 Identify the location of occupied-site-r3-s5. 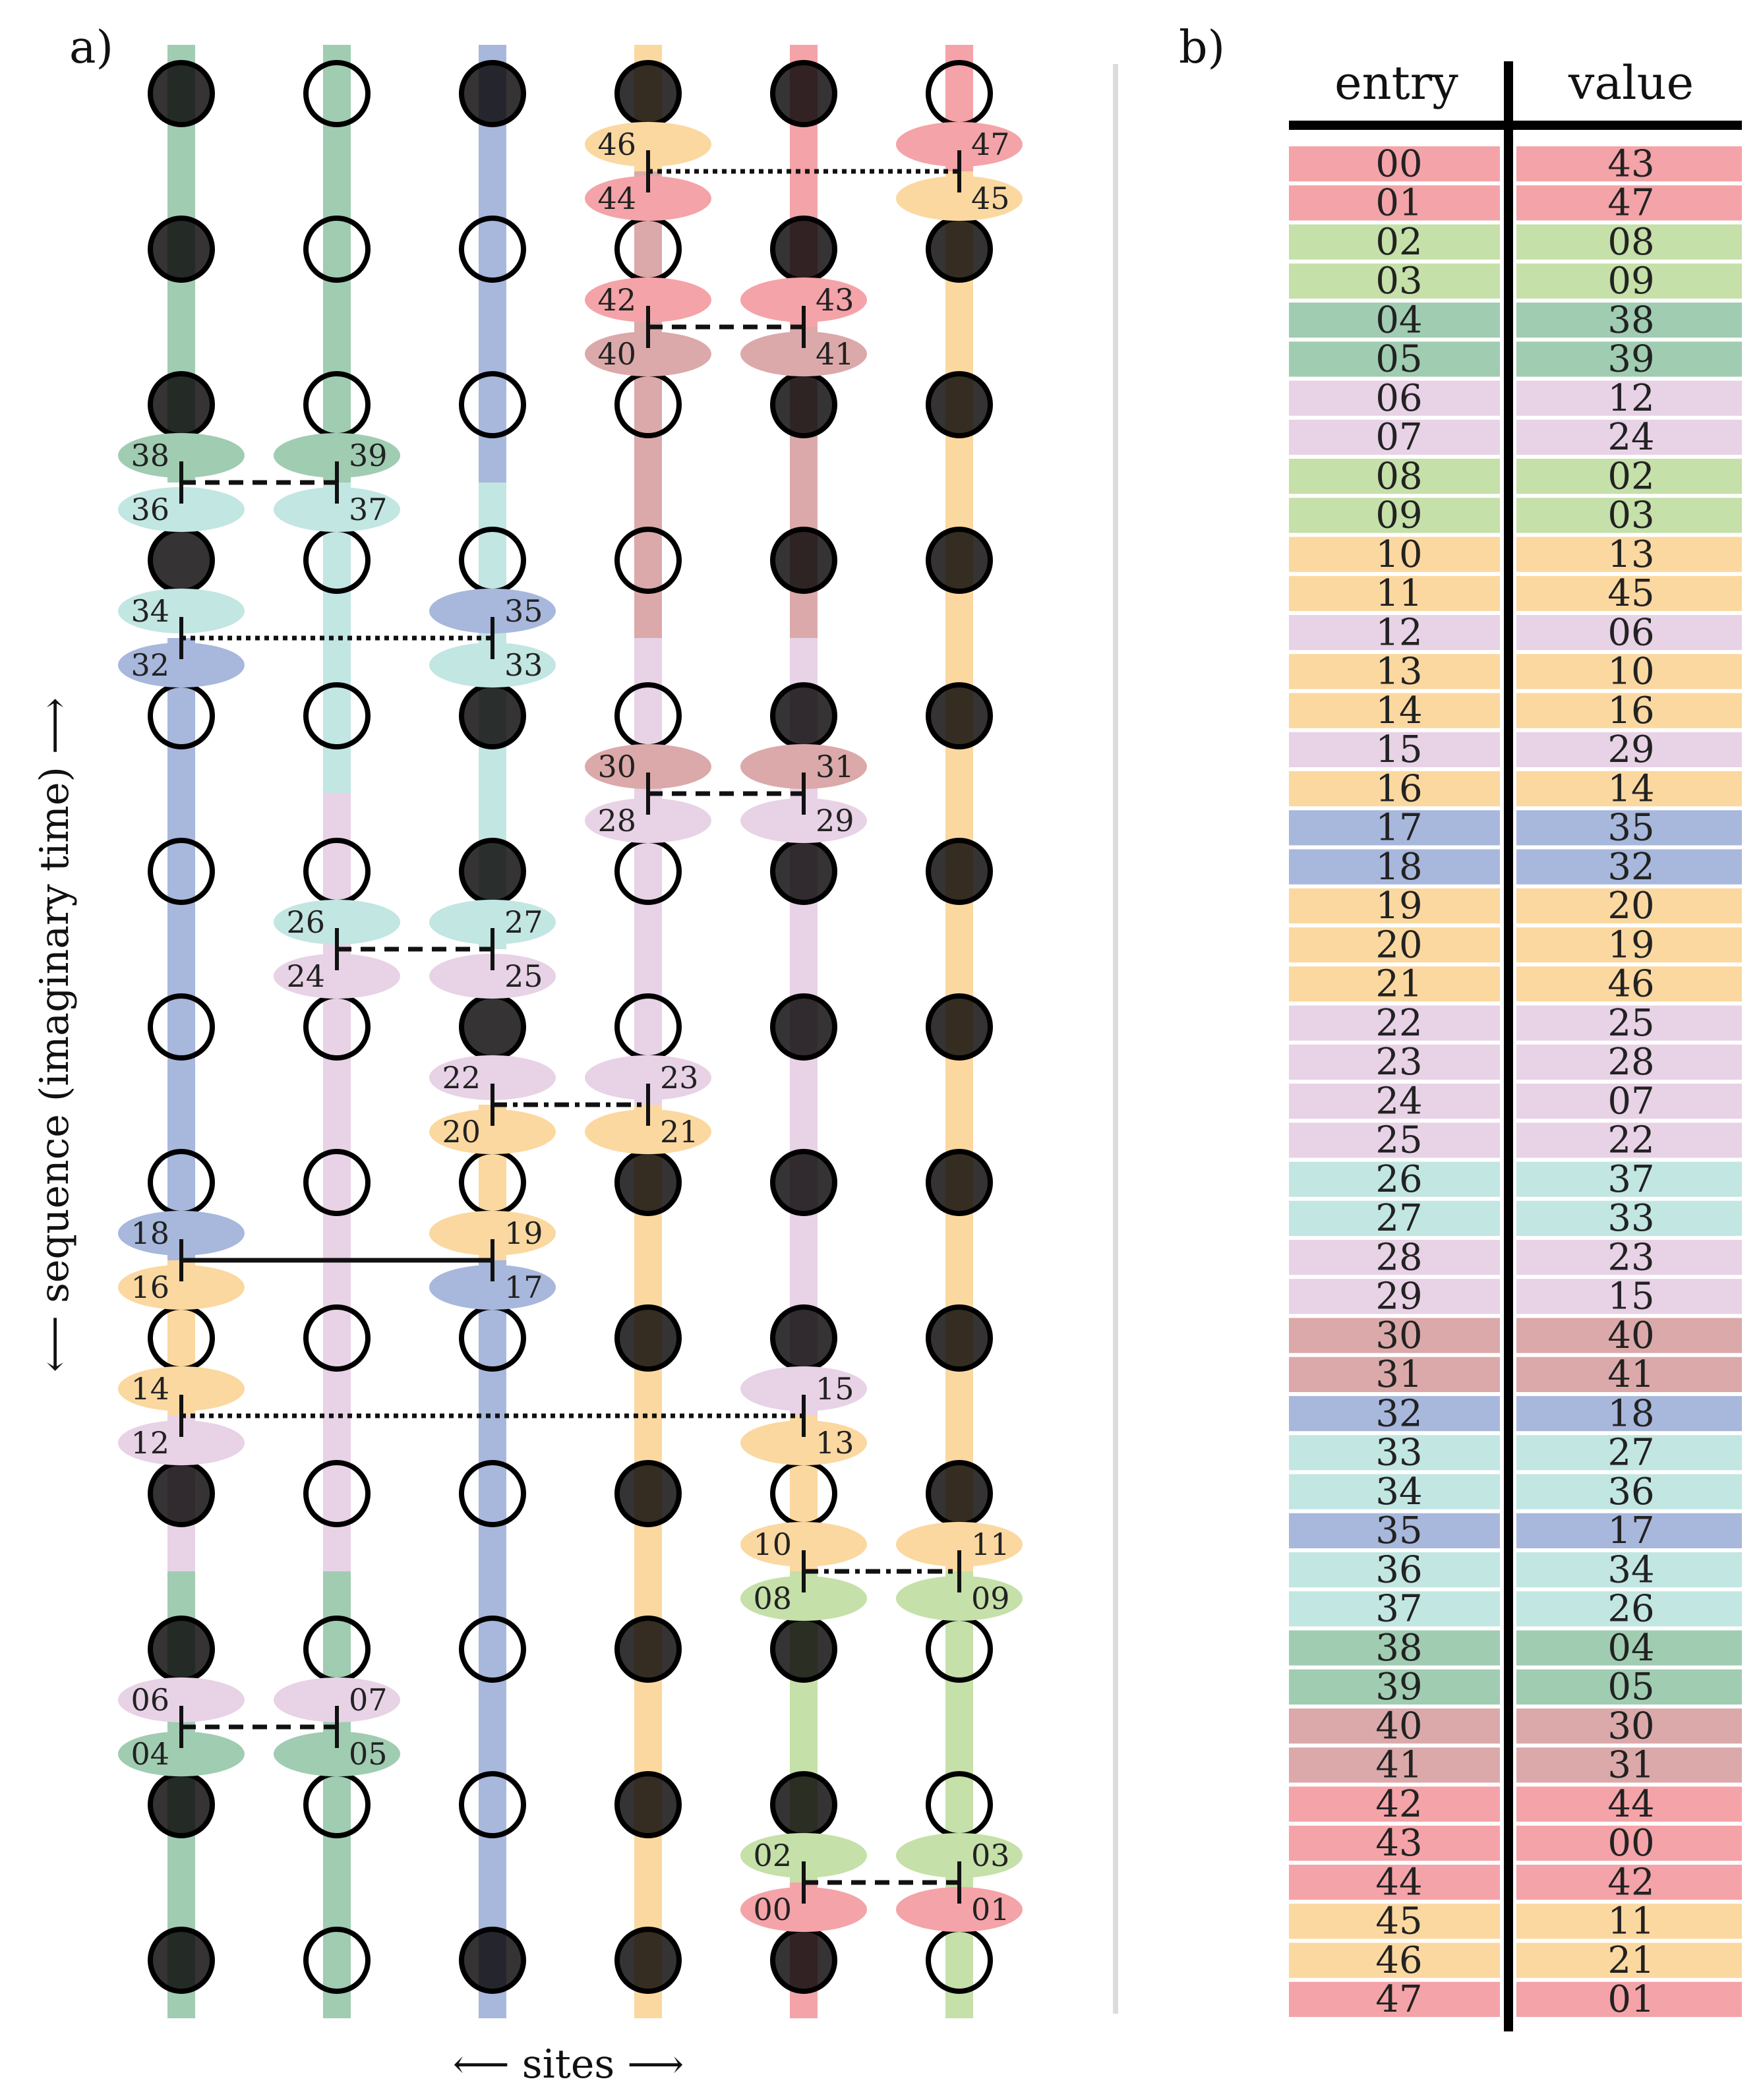
(959, 560).